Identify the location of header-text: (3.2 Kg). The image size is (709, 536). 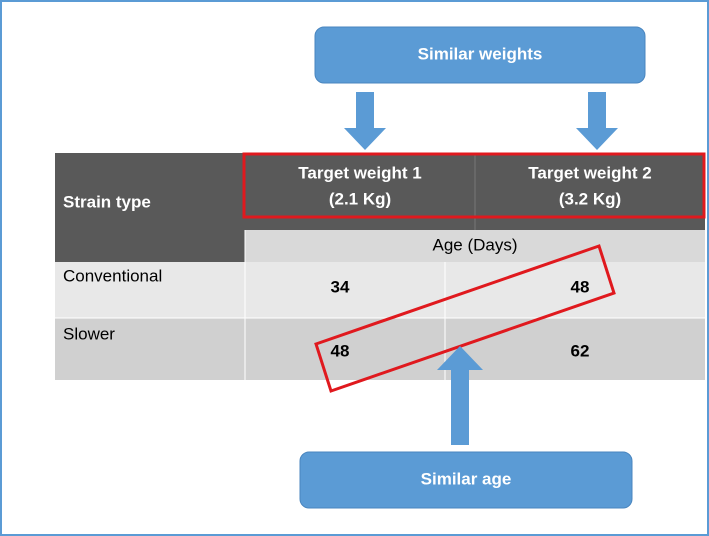
(590, 198).